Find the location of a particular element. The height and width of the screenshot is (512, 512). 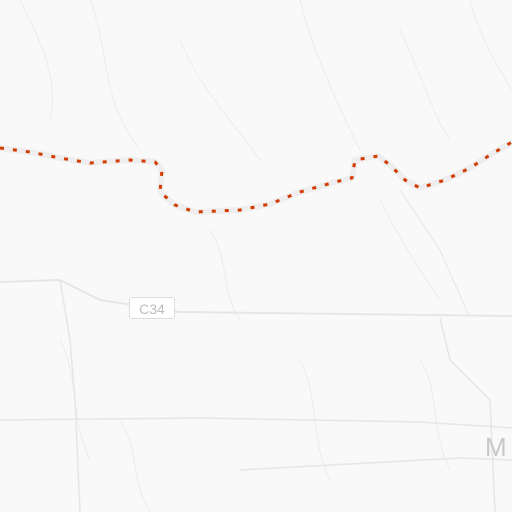

road-secondary is located at coordinates (70, 395).